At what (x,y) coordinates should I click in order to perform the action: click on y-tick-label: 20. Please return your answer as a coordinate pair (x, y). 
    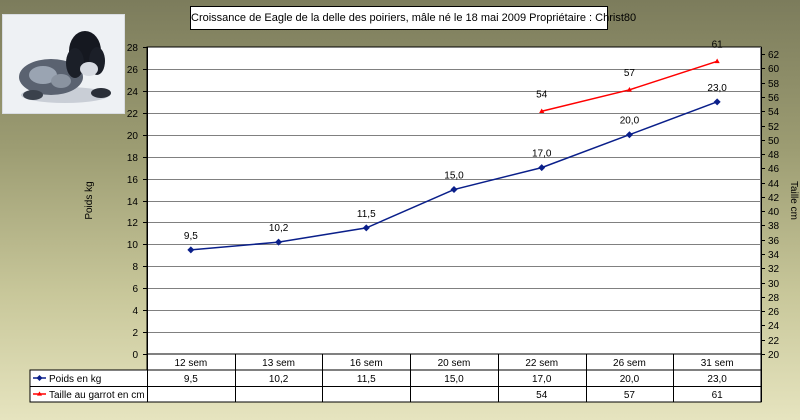
    Looking at the image, I should click on (133, 136).